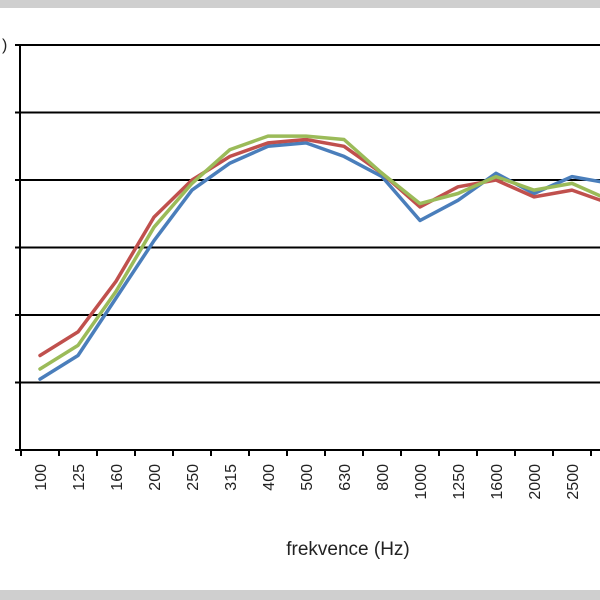  I want to click on x-tick-label: 2000, so click(535, 482).